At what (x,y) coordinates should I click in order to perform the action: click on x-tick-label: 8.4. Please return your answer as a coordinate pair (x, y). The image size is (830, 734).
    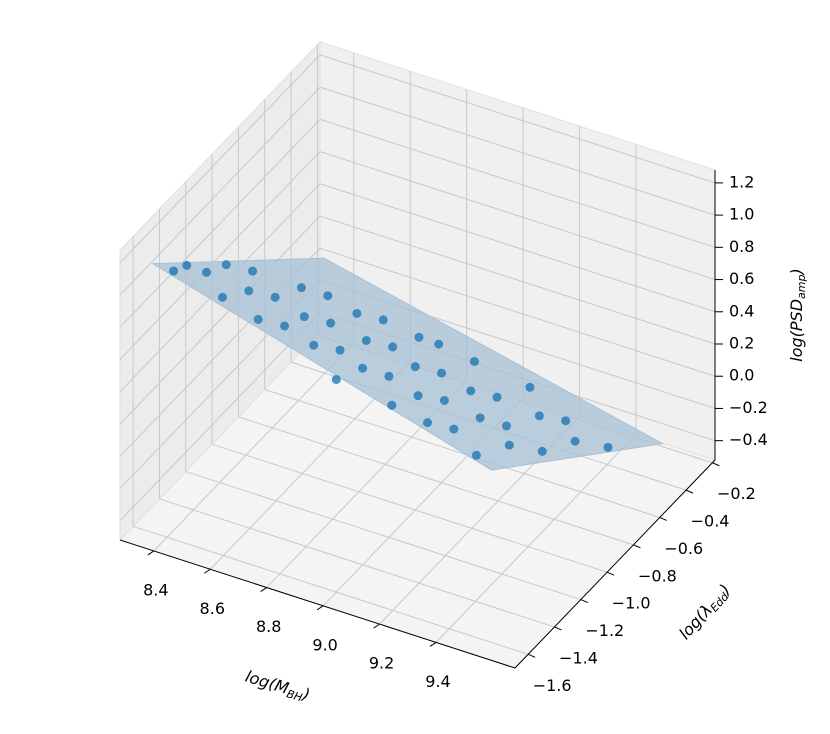
    Looking at the image, I should click on (155, 589).